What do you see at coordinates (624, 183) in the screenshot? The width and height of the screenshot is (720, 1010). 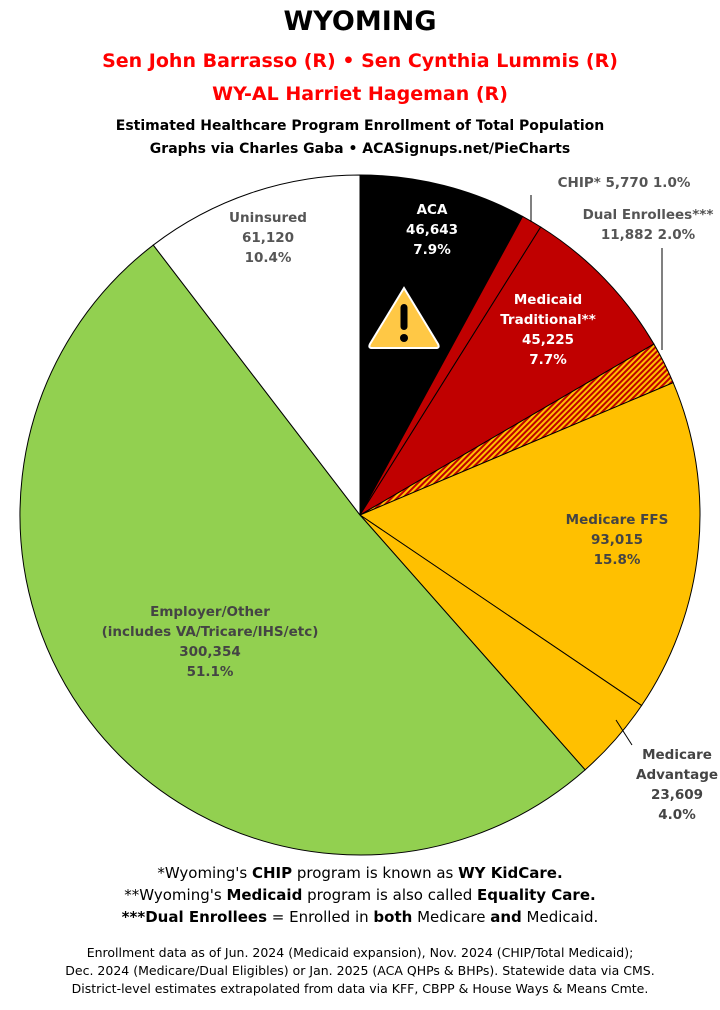 I see `label-chip: CHIP* 5,770 1.0%` at bounding box center [624, 183].